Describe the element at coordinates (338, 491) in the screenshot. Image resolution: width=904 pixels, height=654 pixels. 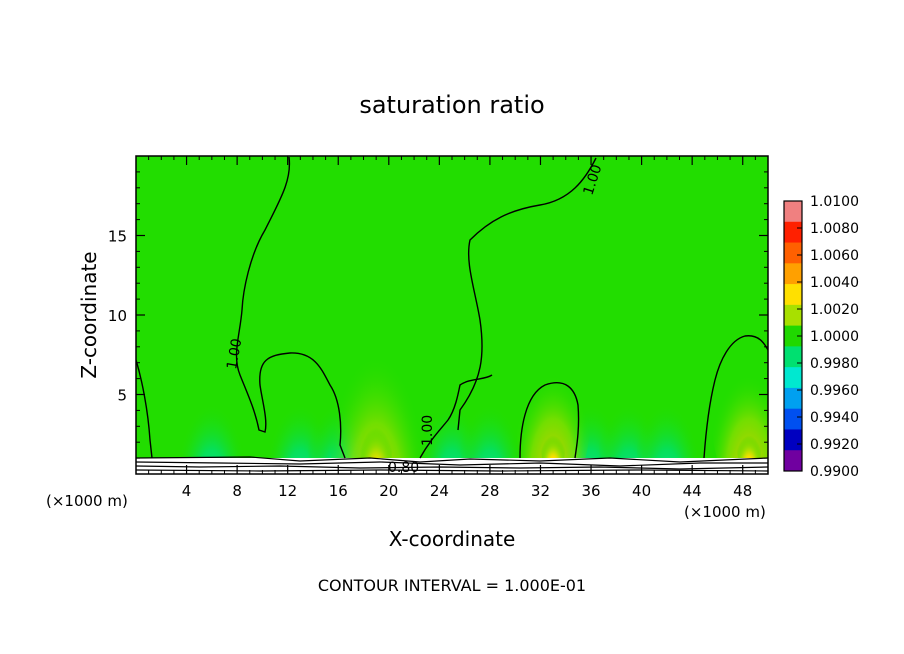
I see `x-tick-label: 16` at that location.